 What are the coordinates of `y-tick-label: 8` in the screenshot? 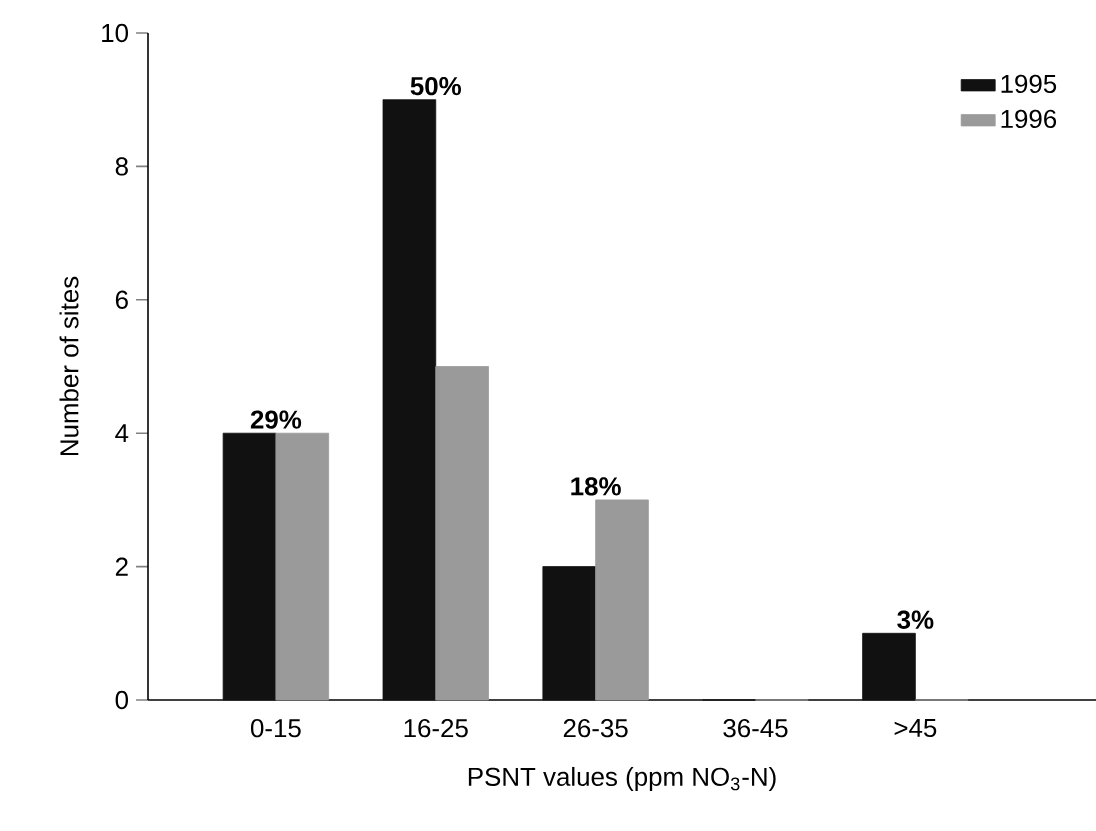 It's located at (121, 166).